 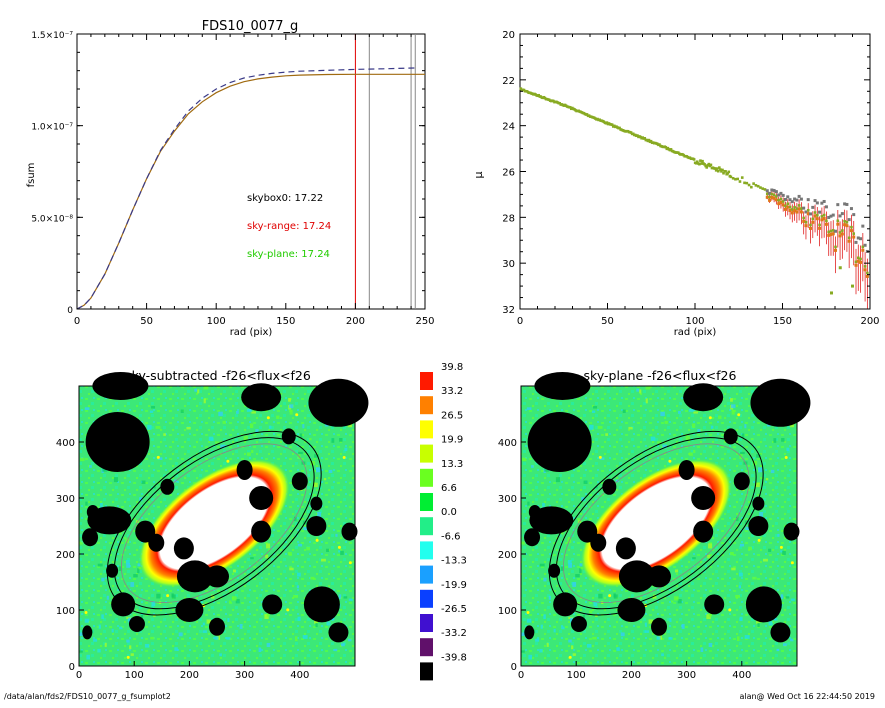 What do you see at coordinates (514, 667) in the screenshot?
I see `y-tick-label: 0` at bounding box center [514, 667].